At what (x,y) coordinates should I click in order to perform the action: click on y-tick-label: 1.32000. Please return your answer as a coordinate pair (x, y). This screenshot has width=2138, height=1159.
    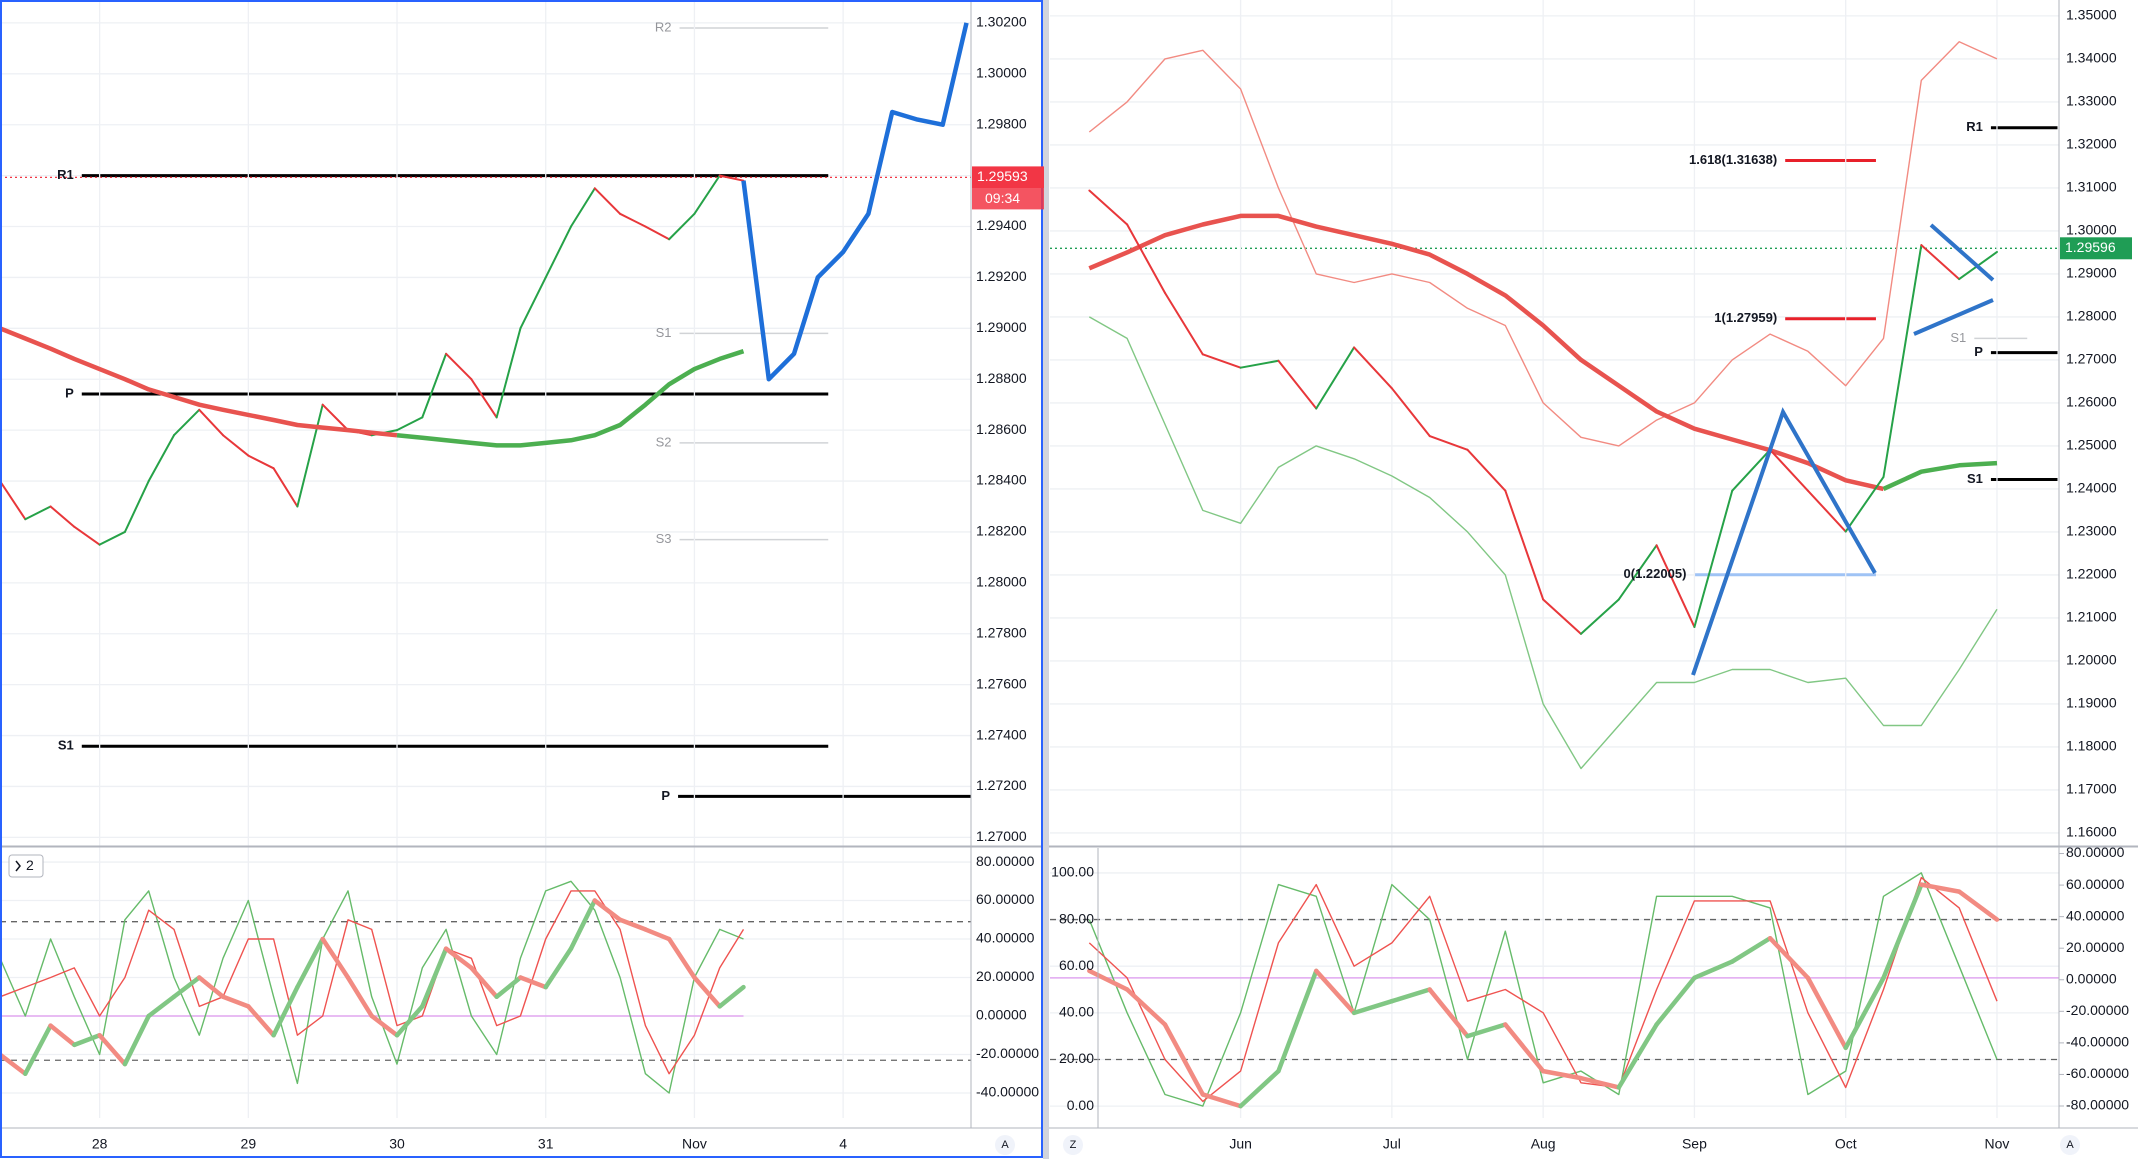
    Looking at the image, I should click on (2091, 144).